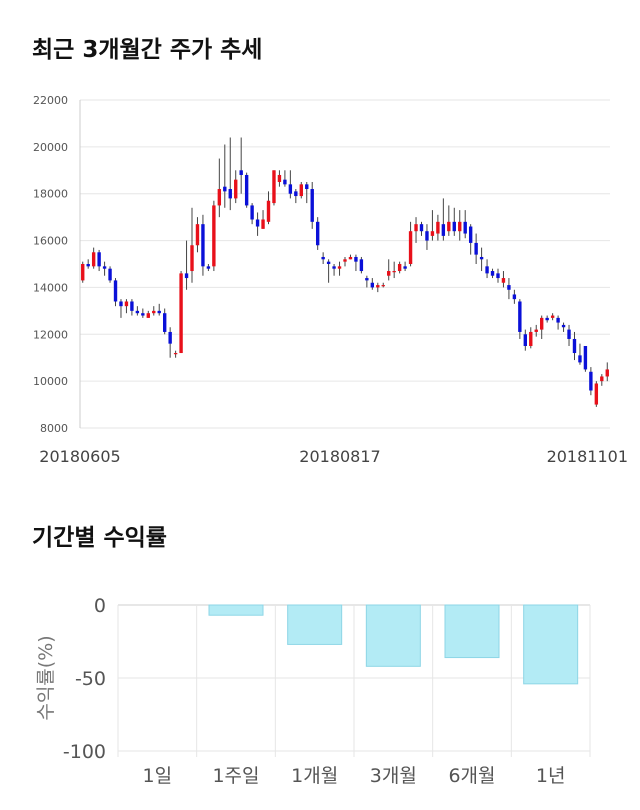 The image size is (640, 810). Describe the element at coordinates (50, 194) in the screenshot. I see `price-tick-label: 18000` at that location.